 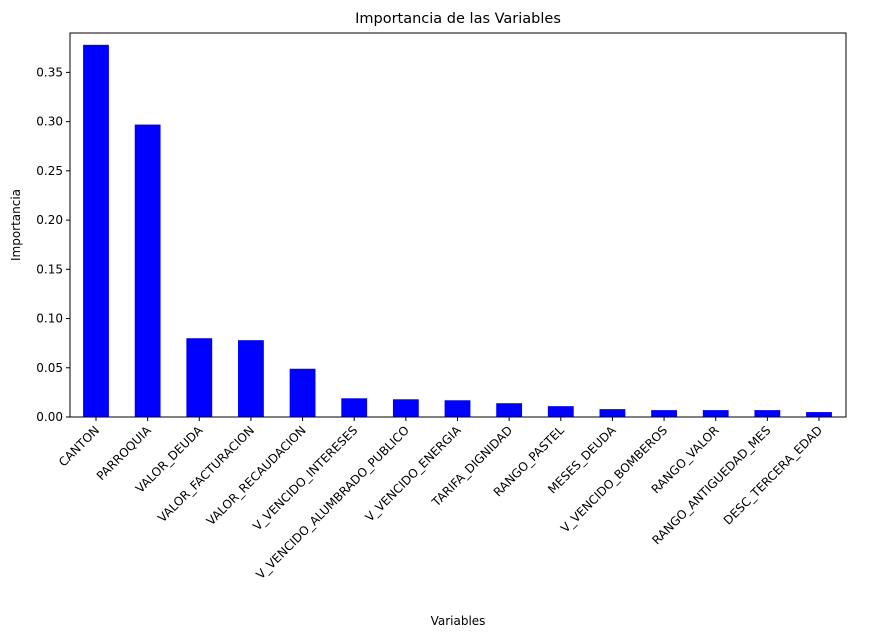 What do you see at coordinates (49, 417) in the screenshot?
I see `y-tick-label: 0.00` at bounding box center [49, 417].